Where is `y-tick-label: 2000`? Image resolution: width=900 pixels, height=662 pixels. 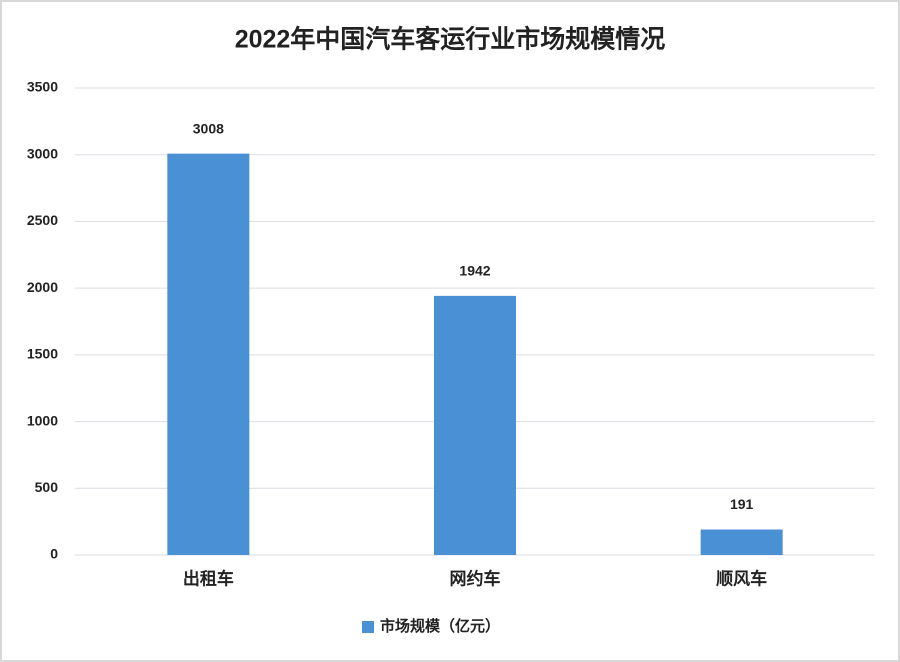 y-tick-label: 2000 is located at coordinates (42, 287).